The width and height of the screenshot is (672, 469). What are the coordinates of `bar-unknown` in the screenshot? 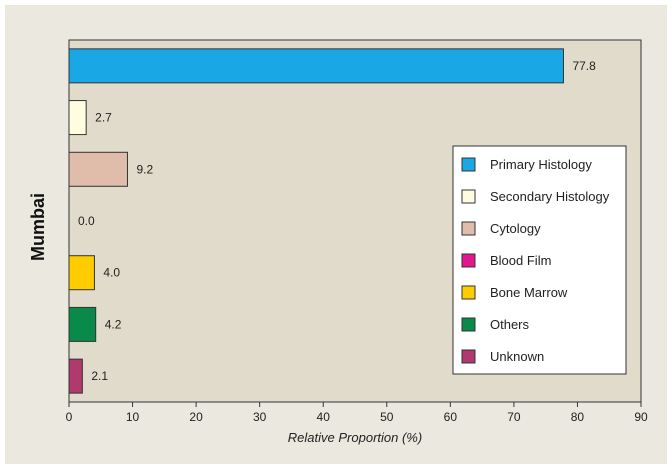 It's located at (75, 376).